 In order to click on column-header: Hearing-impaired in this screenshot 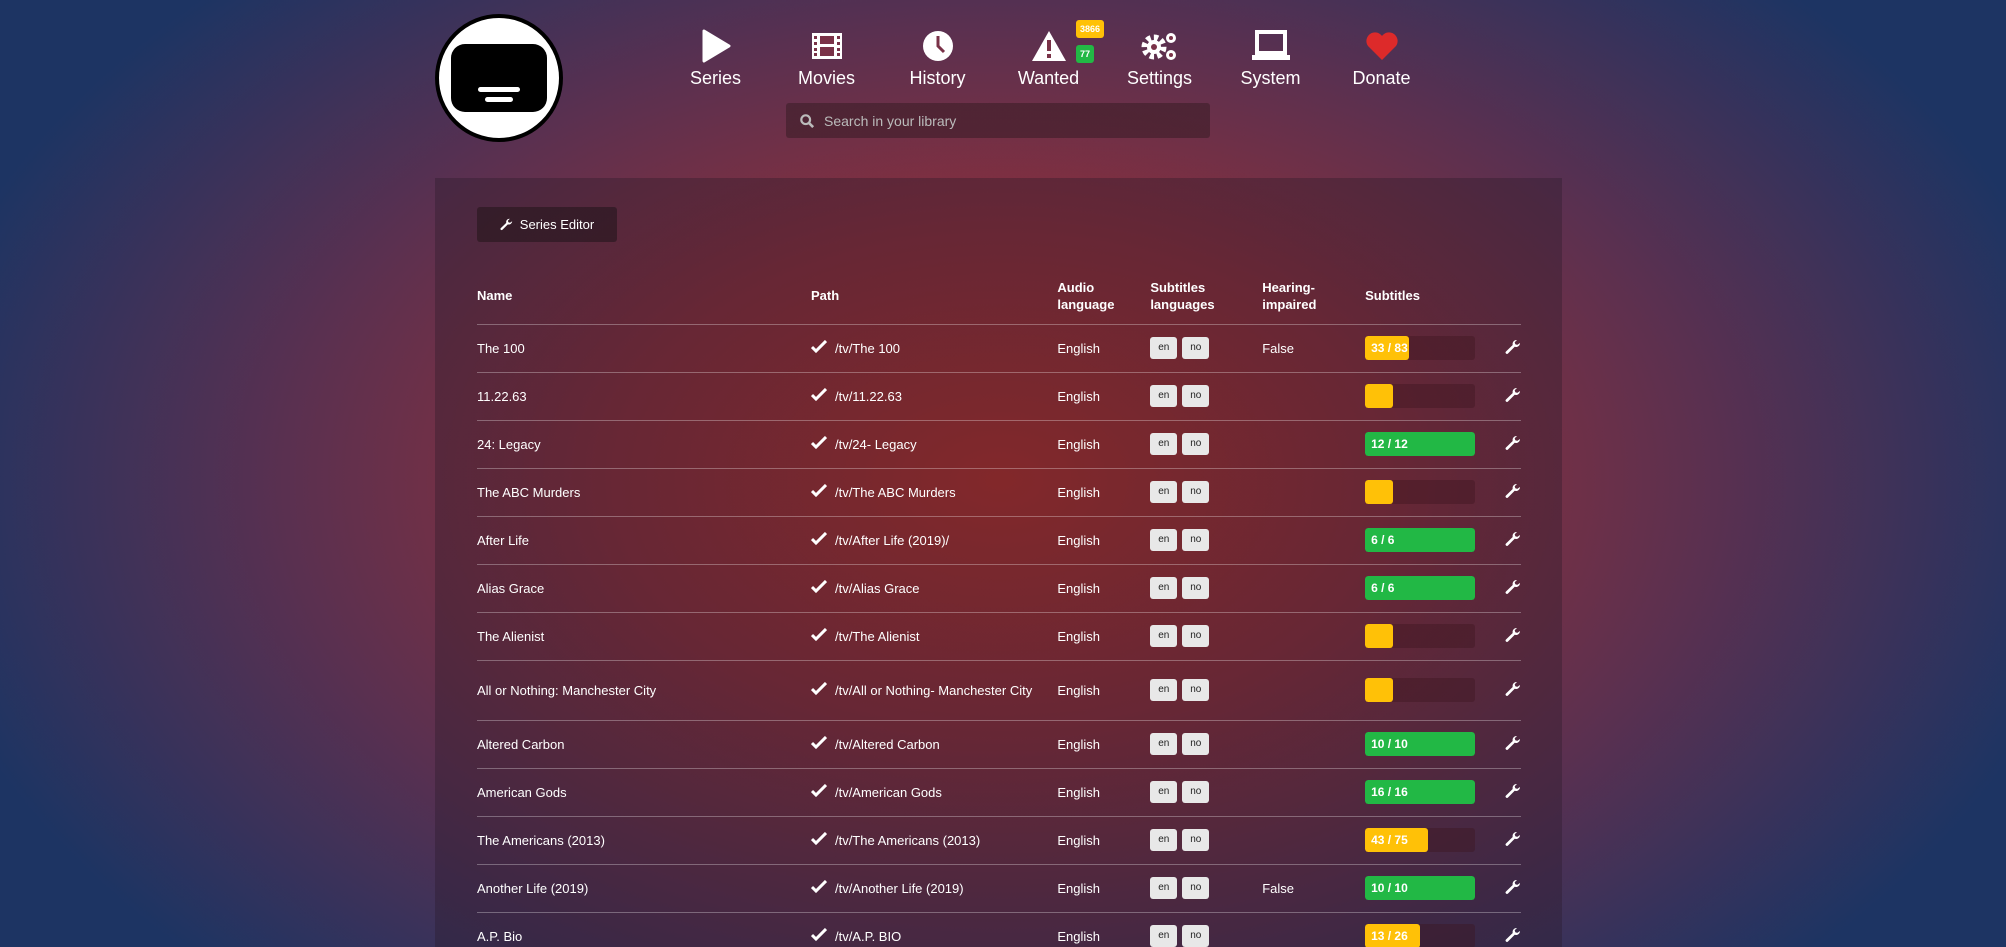, I will do `click(1289, 295)`.